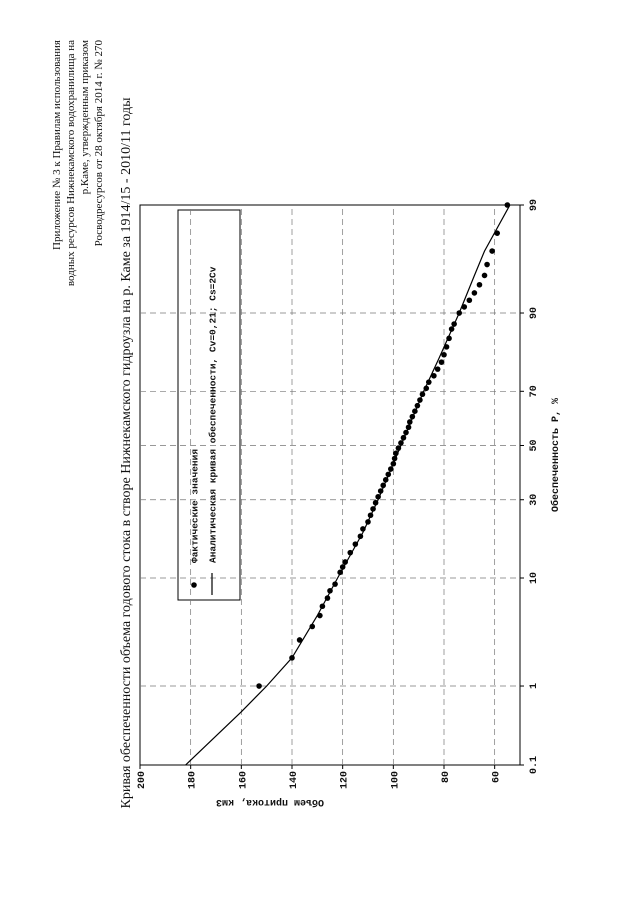  I want to click on y-tick-label: 60, so click(497, 777).